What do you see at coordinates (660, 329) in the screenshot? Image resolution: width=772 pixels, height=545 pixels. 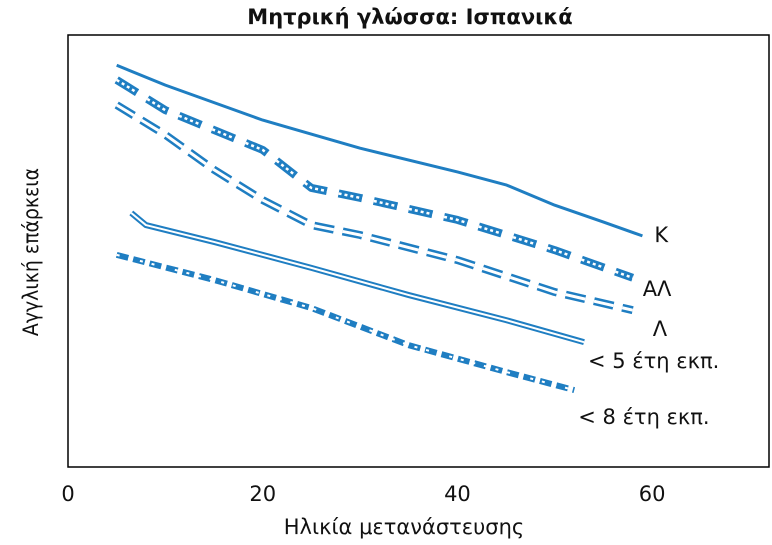 I see `series-label: Λ` at bounding box center [660, 329].